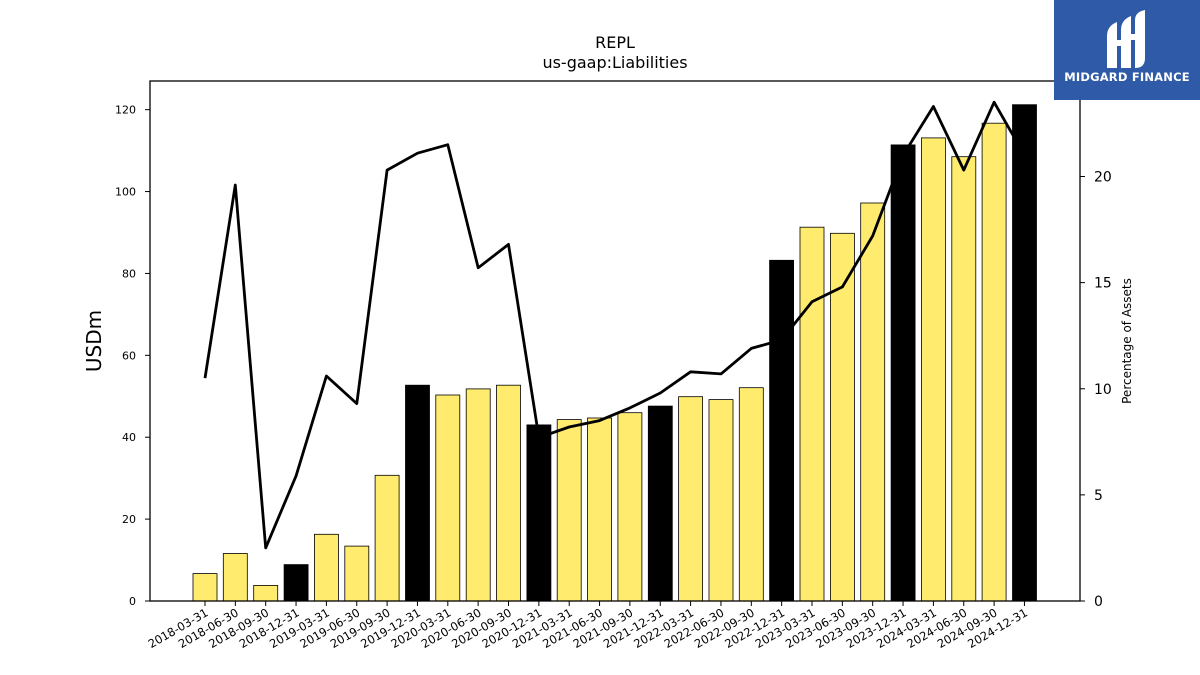  I want to click on y2-axis-label: Percentage of Assets, so click(1127, 341).